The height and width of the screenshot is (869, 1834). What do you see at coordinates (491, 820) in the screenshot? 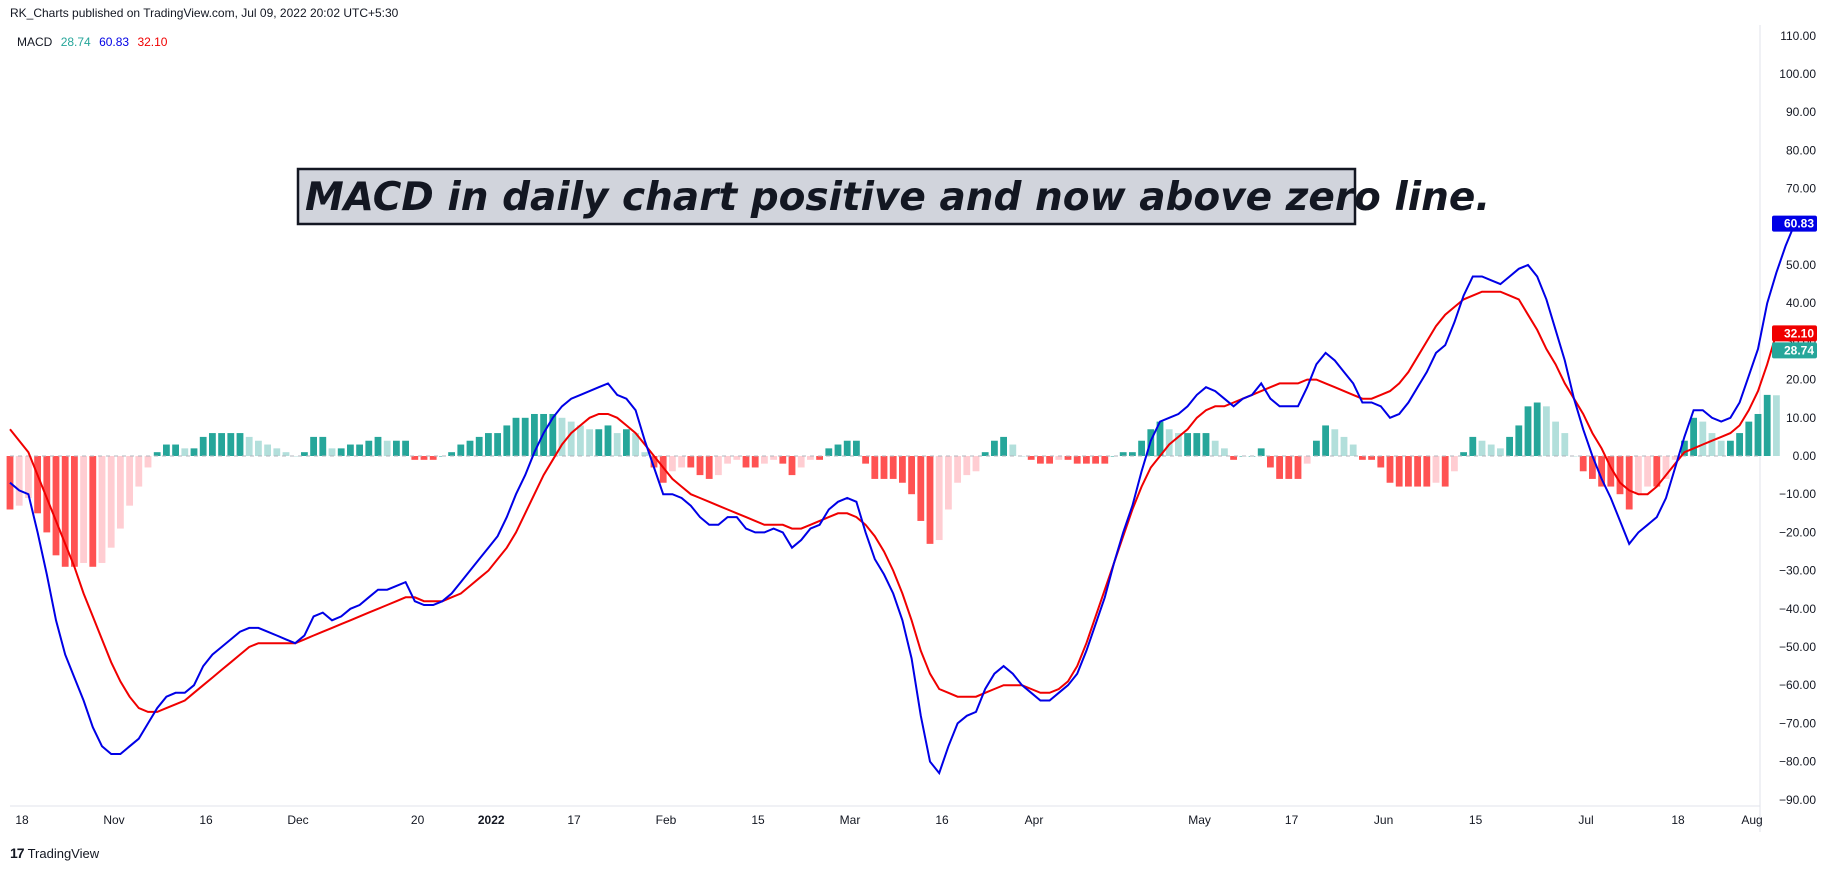
I see `x-tick-label: 2022` at bounding box center [491, 820].